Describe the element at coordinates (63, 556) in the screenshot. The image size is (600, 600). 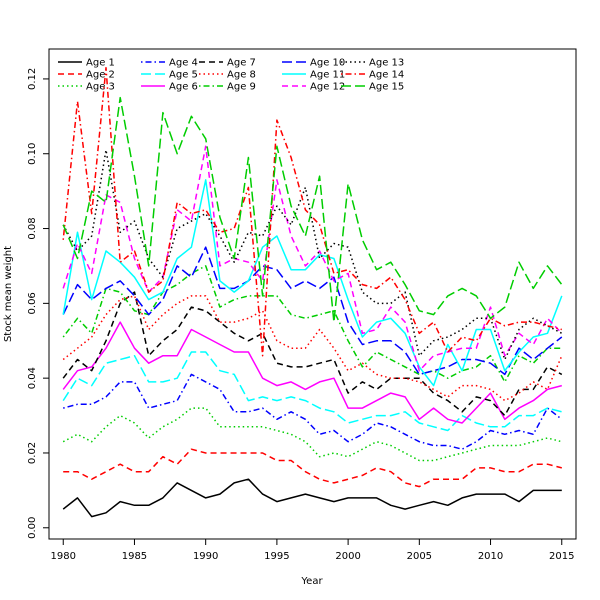
I see `x-tick-label: 1980` at that location.